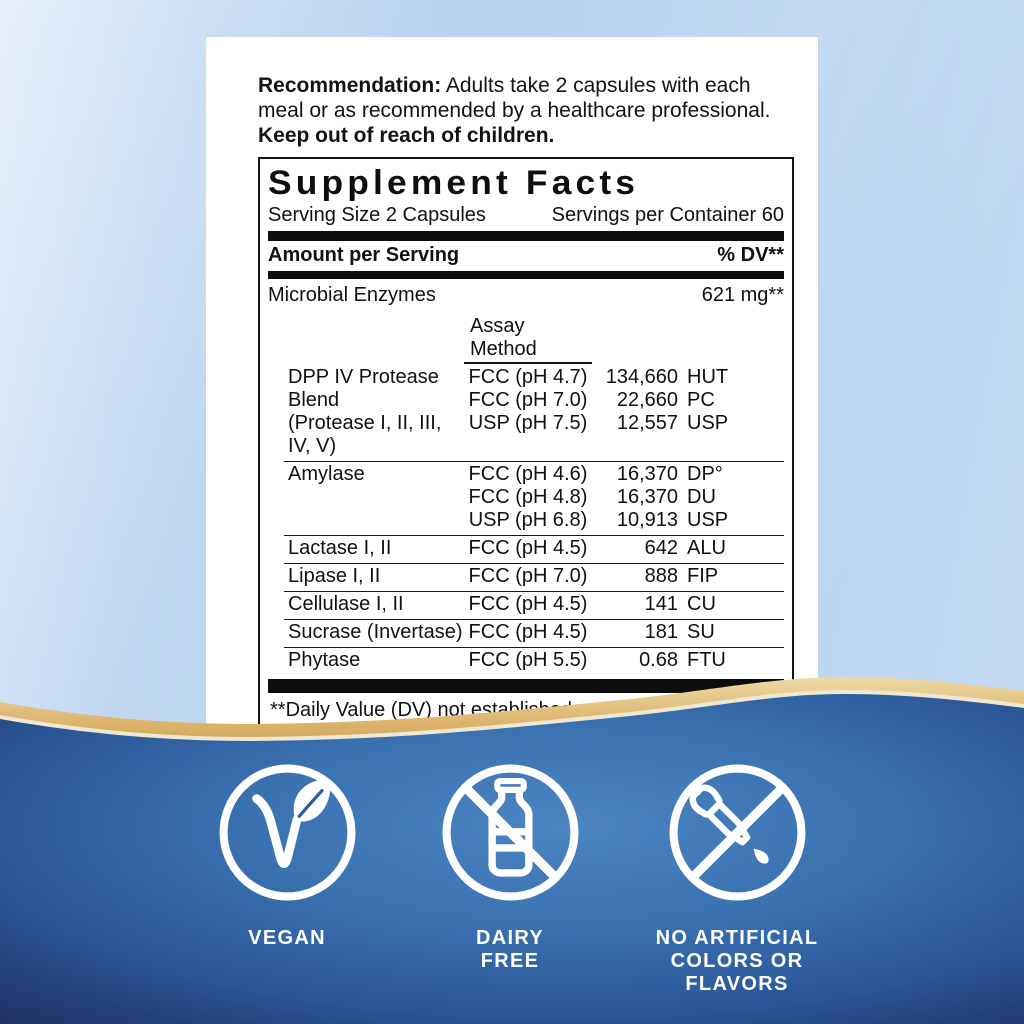  I want to click on assay-method: FCC (pH 5.5), so click(528, 660).